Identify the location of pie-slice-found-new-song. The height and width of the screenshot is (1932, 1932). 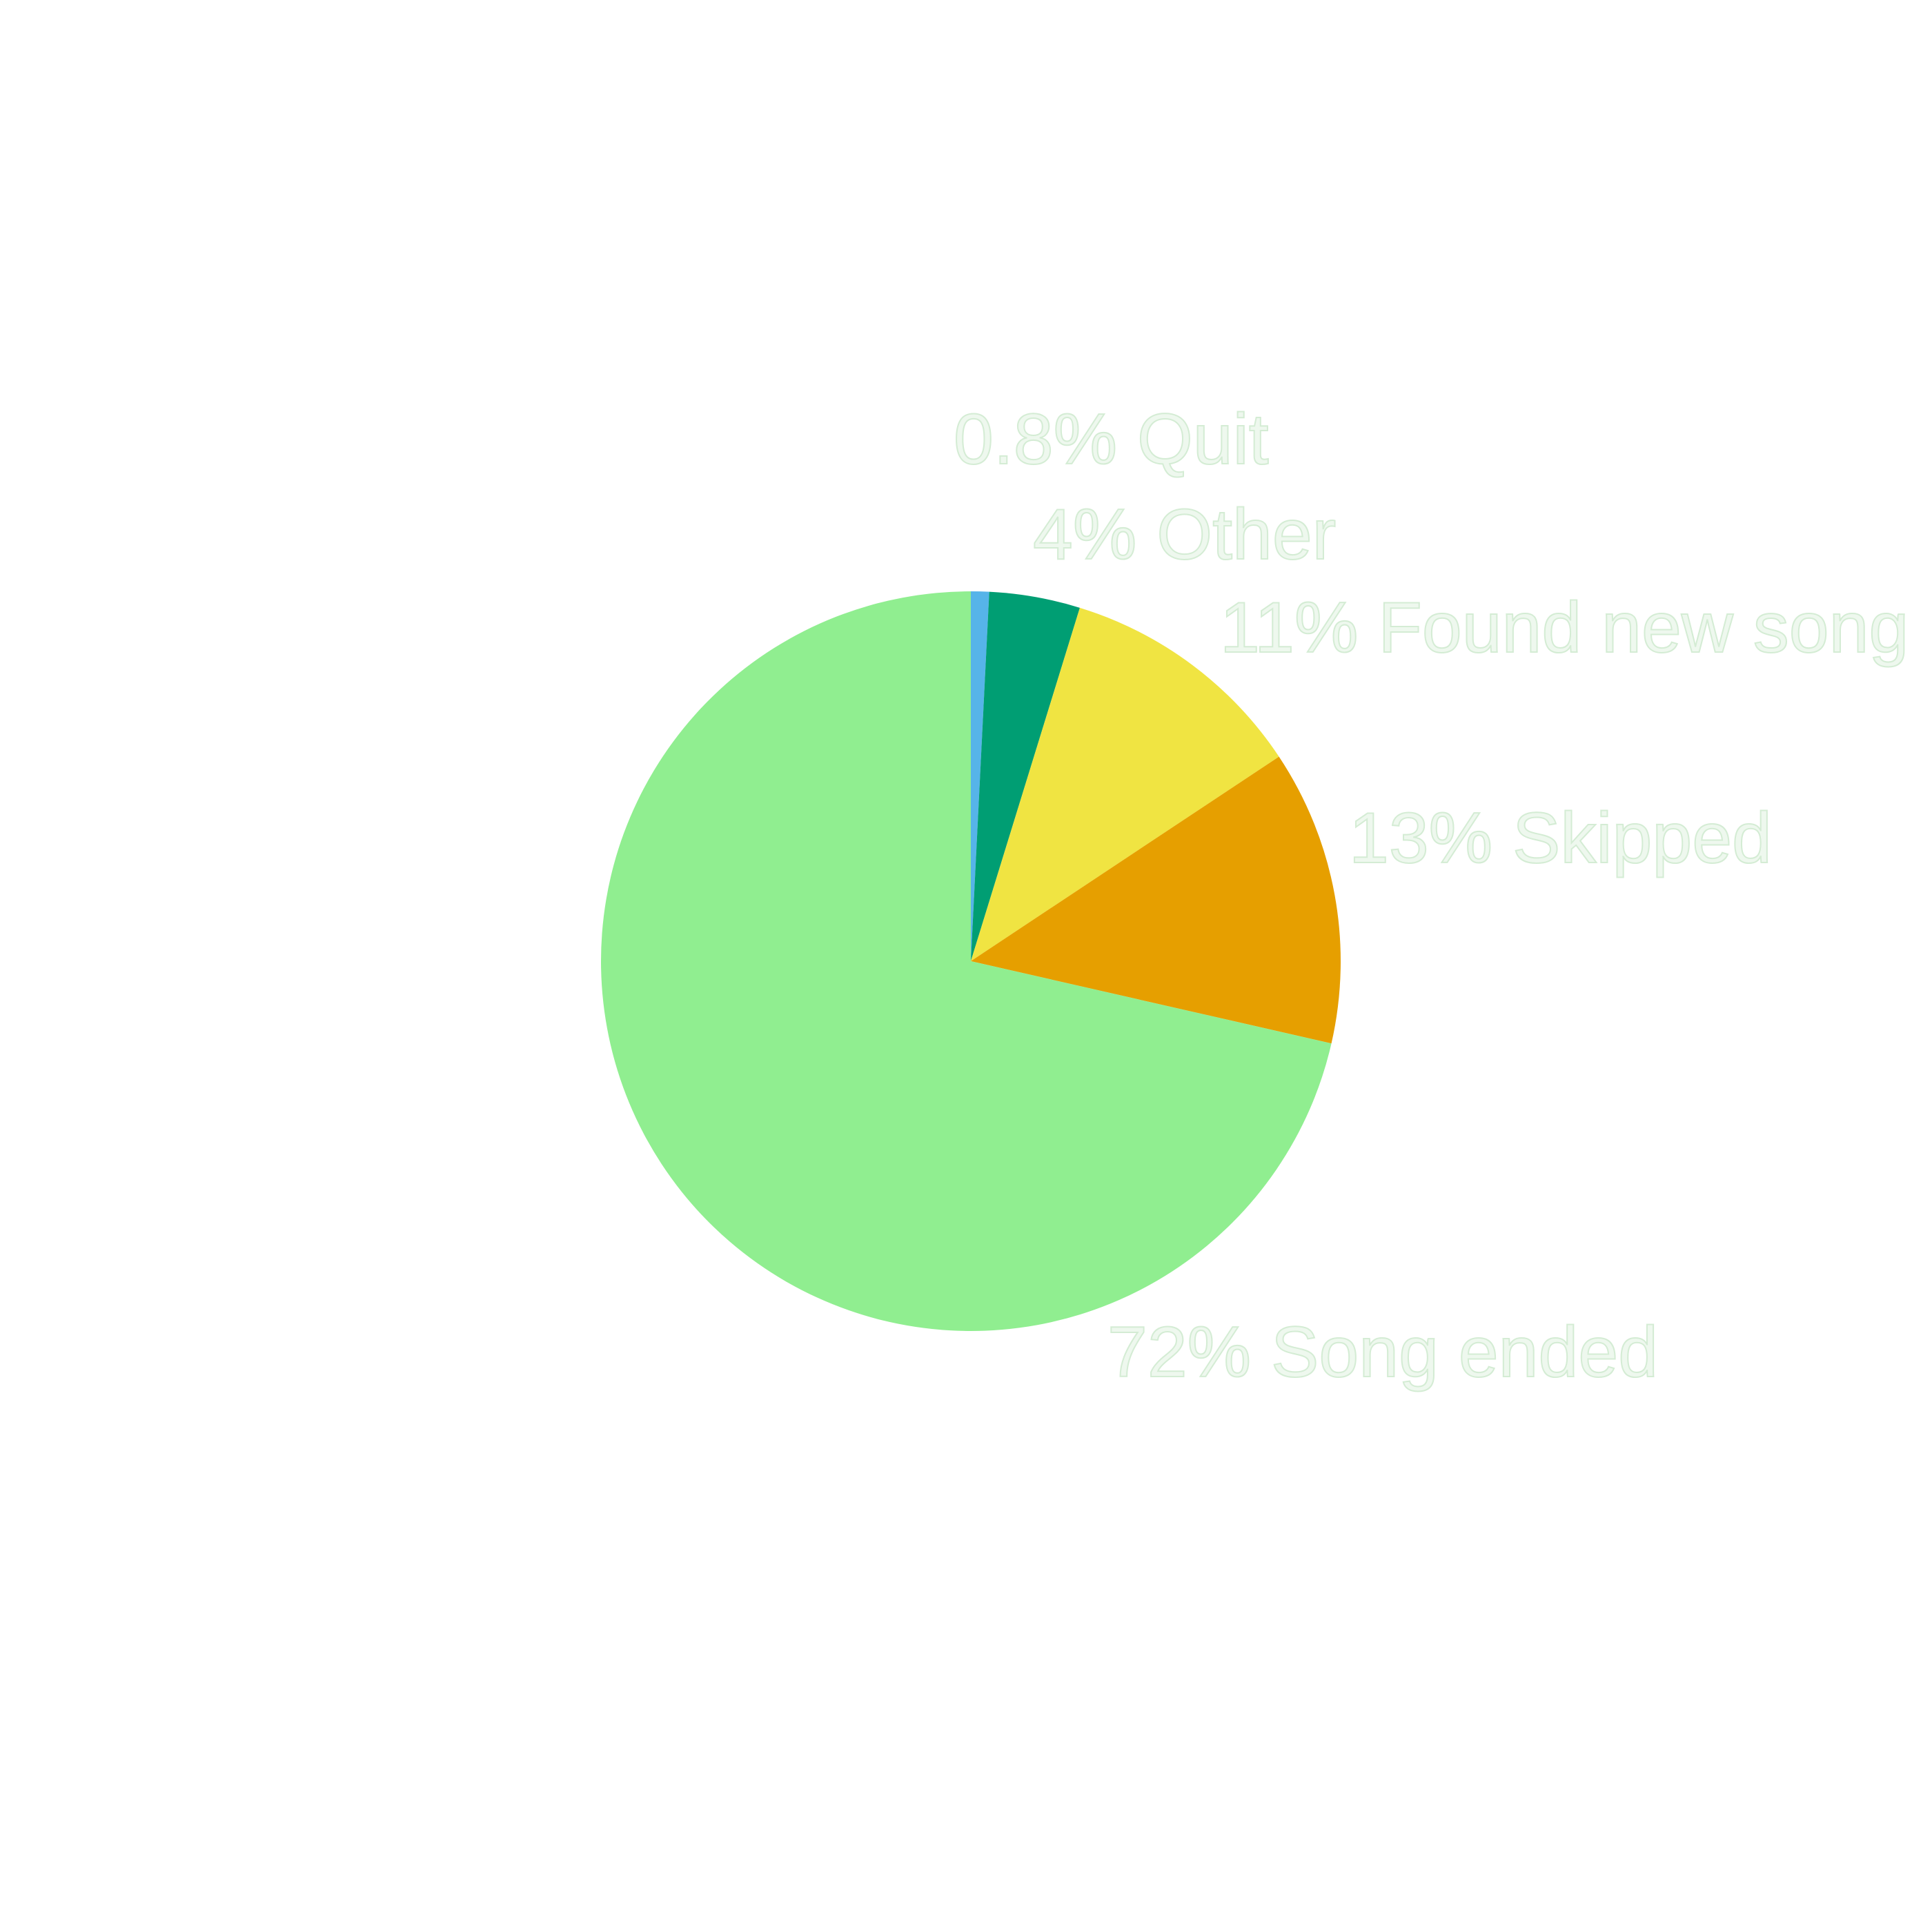
(1125, 784).